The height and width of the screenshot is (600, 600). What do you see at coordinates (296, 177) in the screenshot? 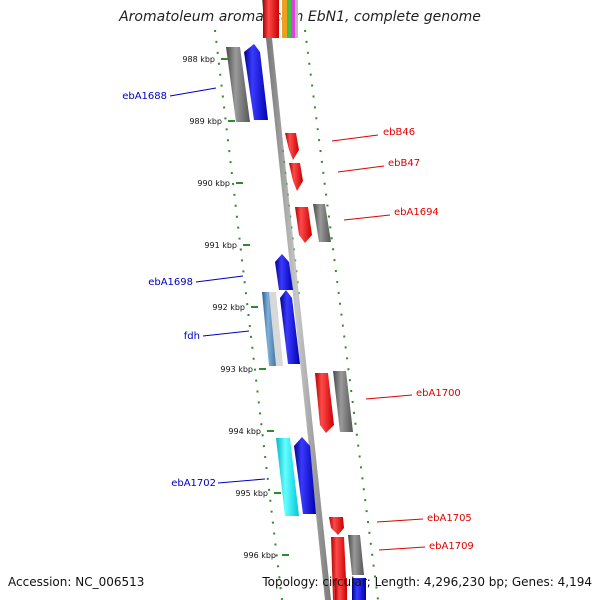
I see `gene-ebB47` at bounding box center [296, 177].